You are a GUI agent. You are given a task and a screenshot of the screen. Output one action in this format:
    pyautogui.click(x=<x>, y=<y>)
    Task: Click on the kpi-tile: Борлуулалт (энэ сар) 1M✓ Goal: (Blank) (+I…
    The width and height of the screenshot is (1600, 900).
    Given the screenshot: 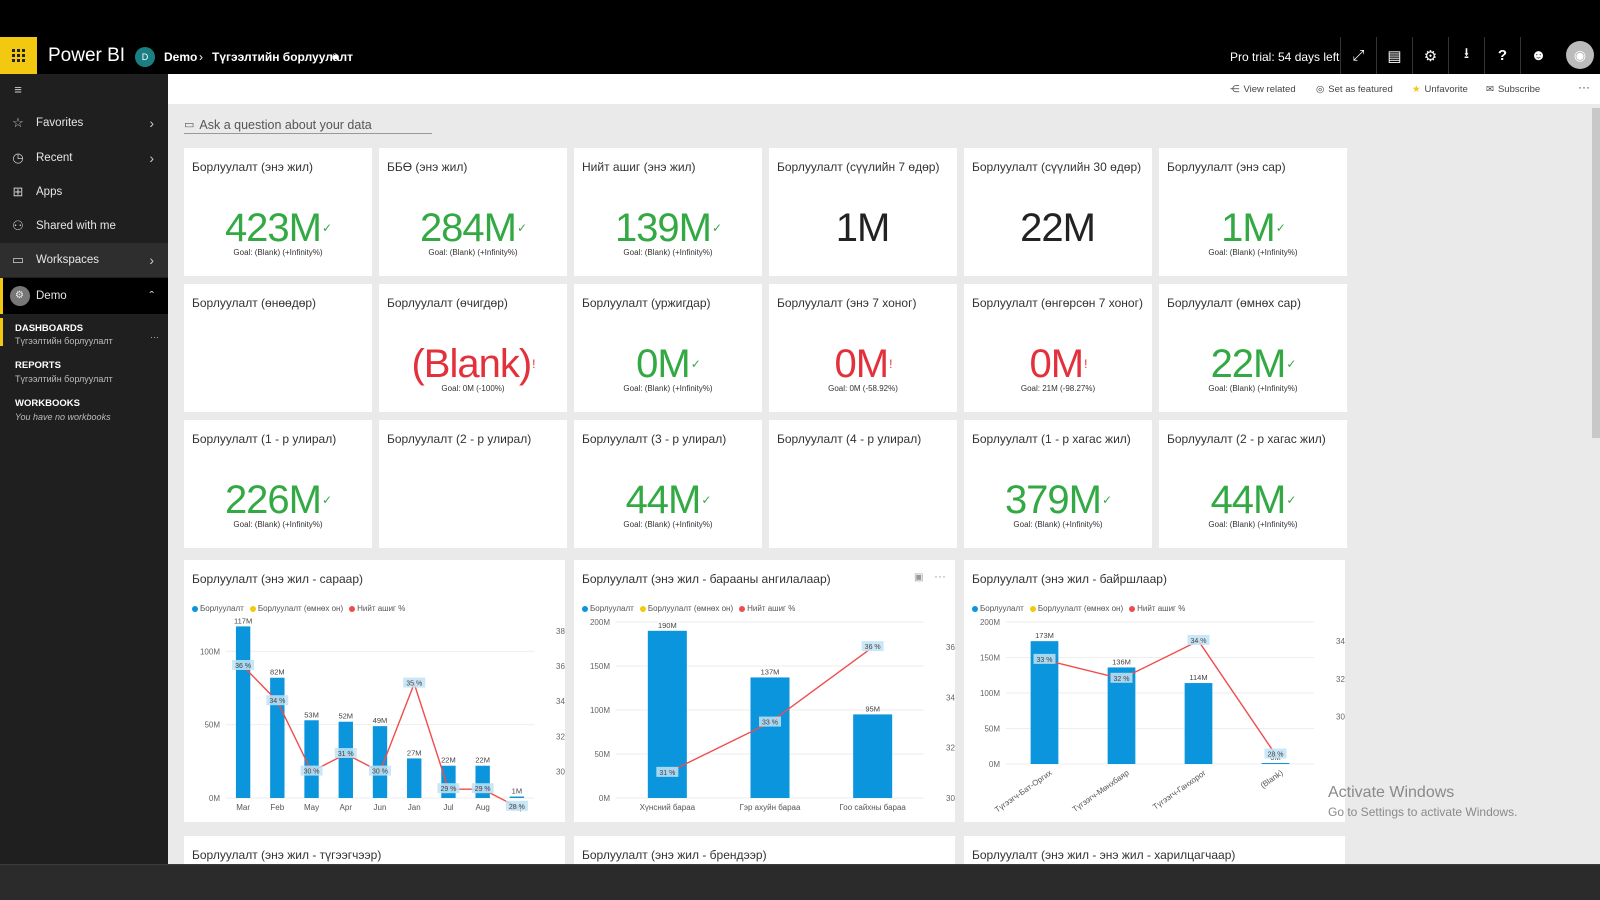 What is the action you would take?
    pyautogui.click(x=1253, y=212)
    